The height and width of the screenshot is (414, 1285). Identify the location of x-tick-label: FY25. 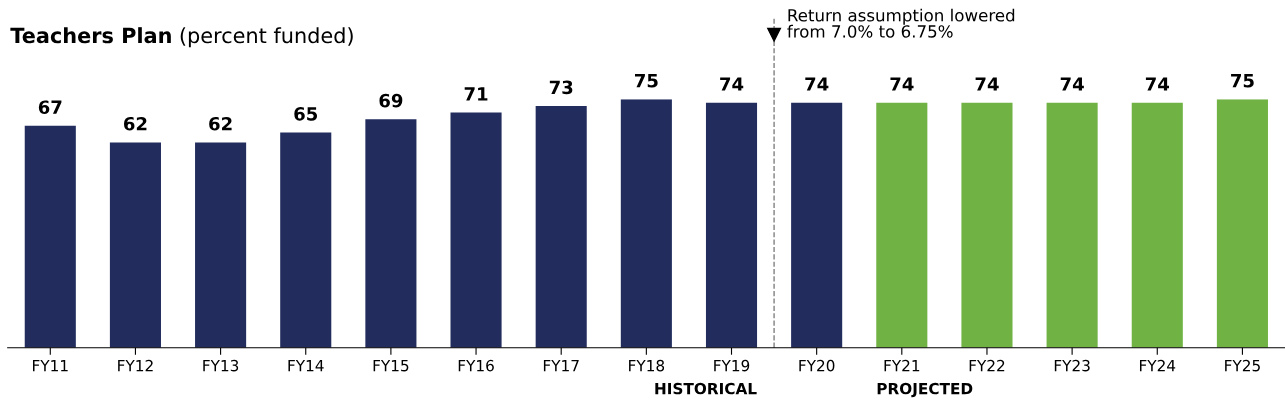
(1242, 365).